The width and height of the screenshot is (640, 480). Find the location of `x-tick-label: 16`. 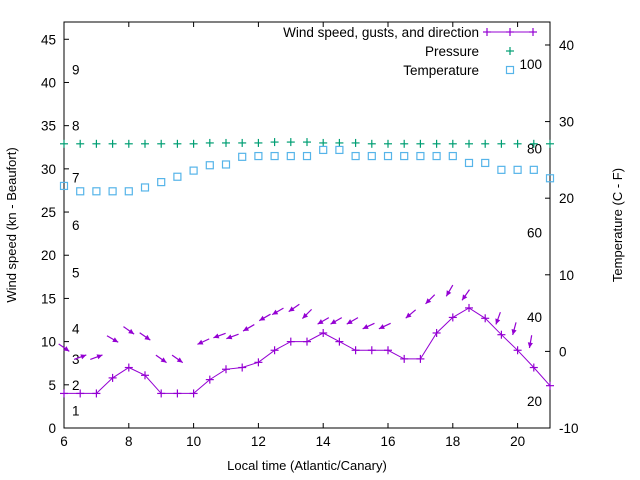

x-tick-label: 16 is located at coordinates (387, 441).